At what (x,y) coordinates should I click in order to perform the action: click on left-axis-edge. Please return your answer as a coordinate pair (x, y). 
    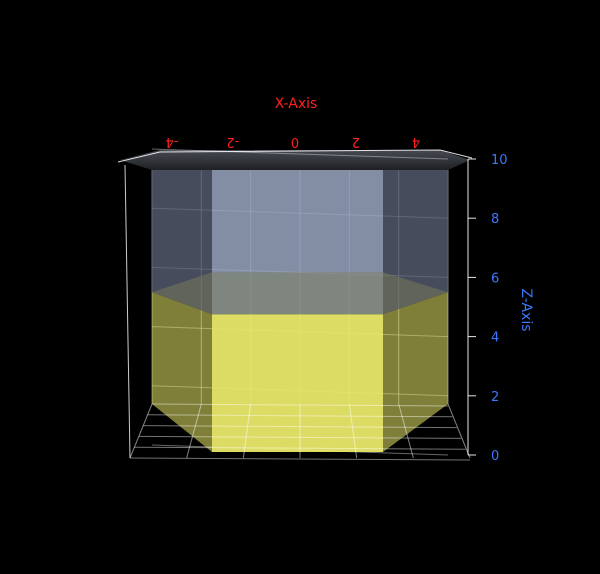
    Looking at the image, I should click on (127, 311).